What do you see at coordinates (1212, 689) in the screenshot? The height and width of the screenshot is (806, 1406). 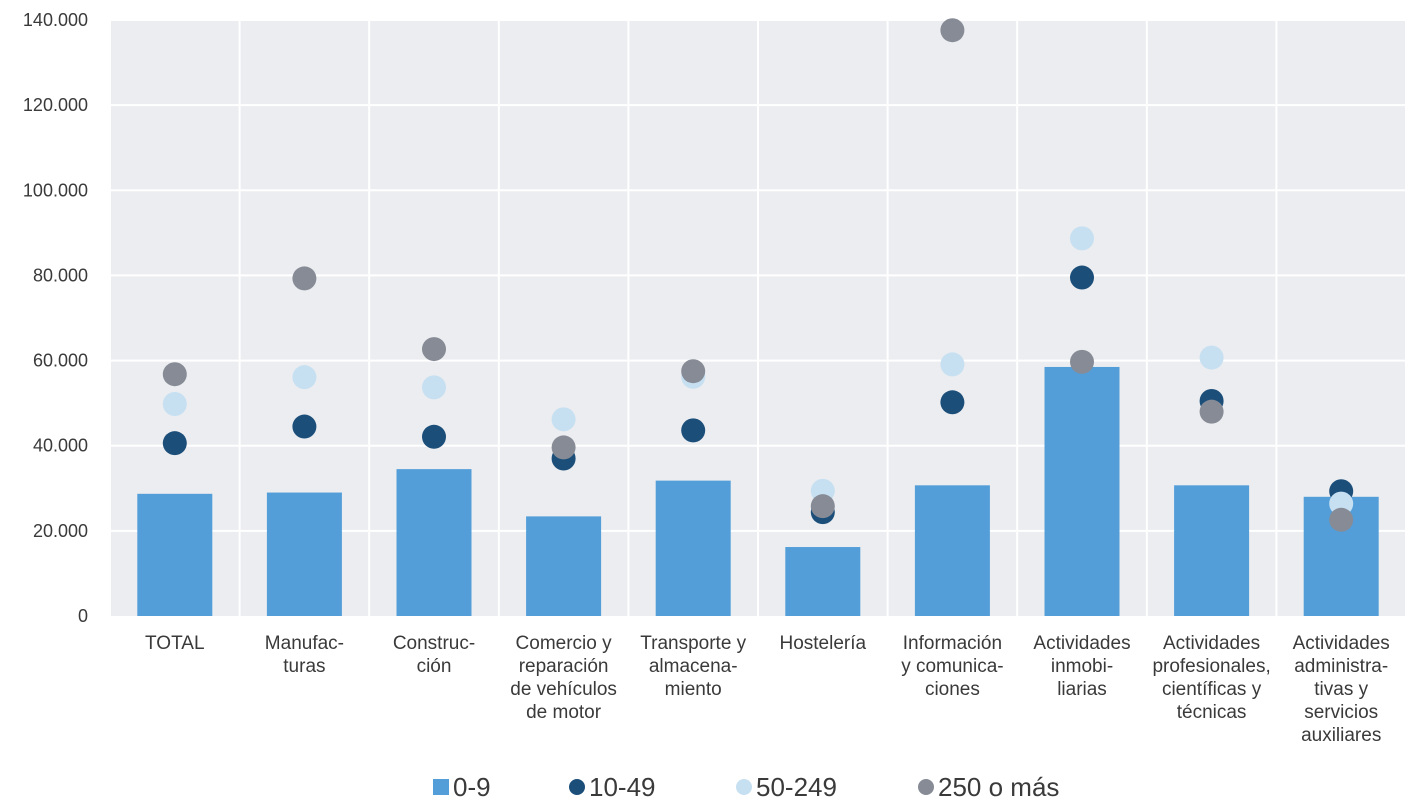 I see `x-tick-label-line: científicas y` at bounding box center [1212, 689].